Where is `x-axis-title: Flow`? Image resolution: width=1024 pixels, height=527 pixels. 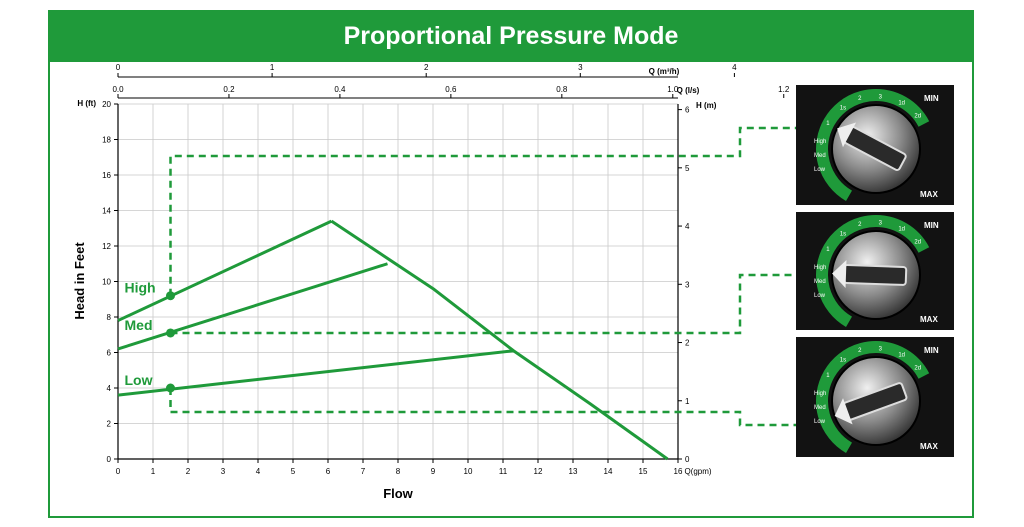 x-axis-title: Flow is located at coordinates (398, 493).